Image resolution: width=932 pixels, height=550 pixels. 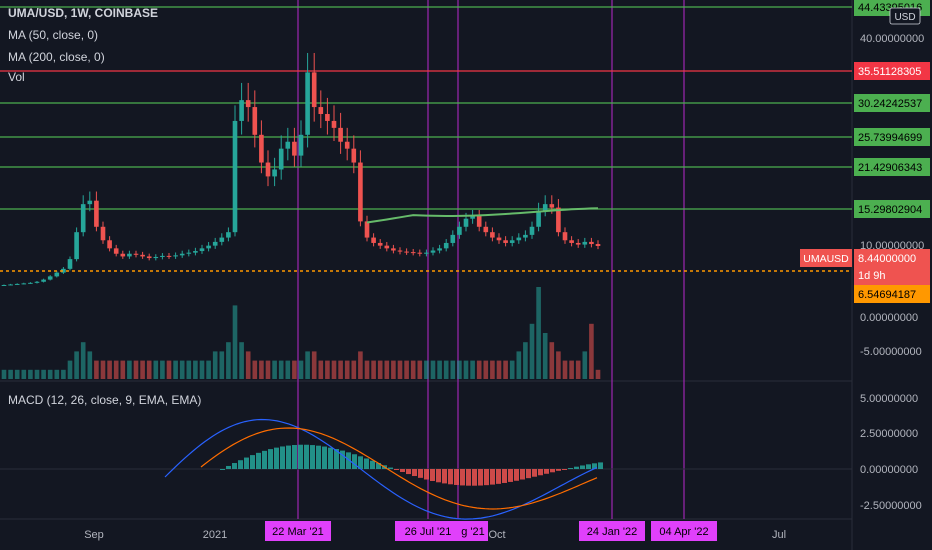 I want to click on macd-legend: MACD (12, 26, close, 9, EMA, EMA), so click(x=105, y=400).